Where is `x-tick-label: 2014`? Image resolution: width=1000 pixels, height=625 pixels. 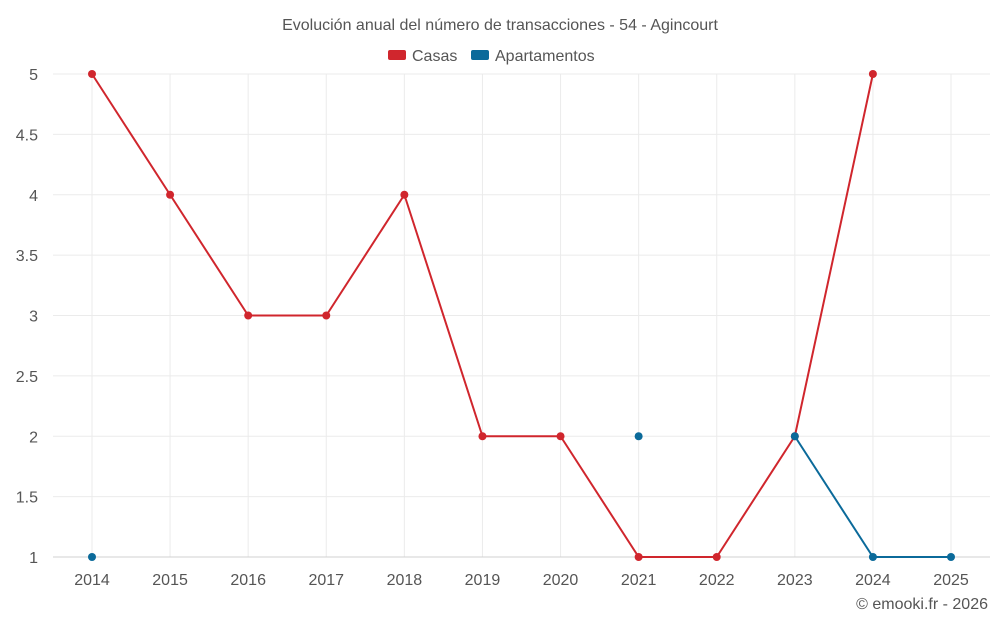 x-tick-label: 2014 is located at coordinates (92, 580).